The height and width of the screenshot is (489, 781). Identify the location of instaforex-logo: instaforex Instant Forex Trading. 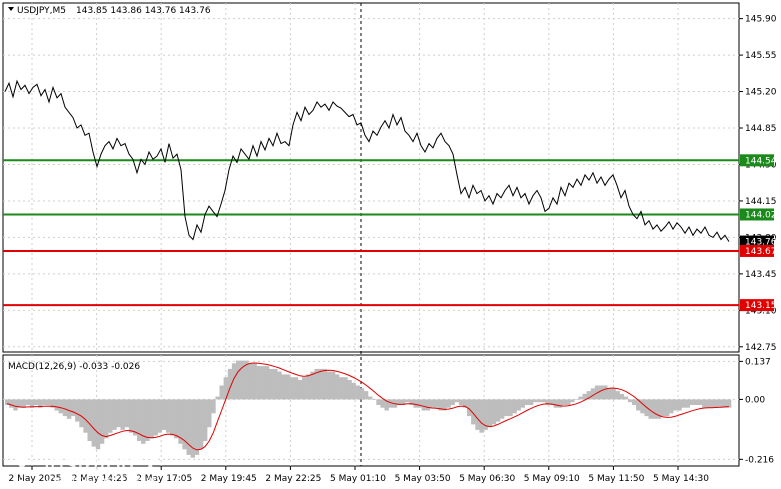
(82, 466).